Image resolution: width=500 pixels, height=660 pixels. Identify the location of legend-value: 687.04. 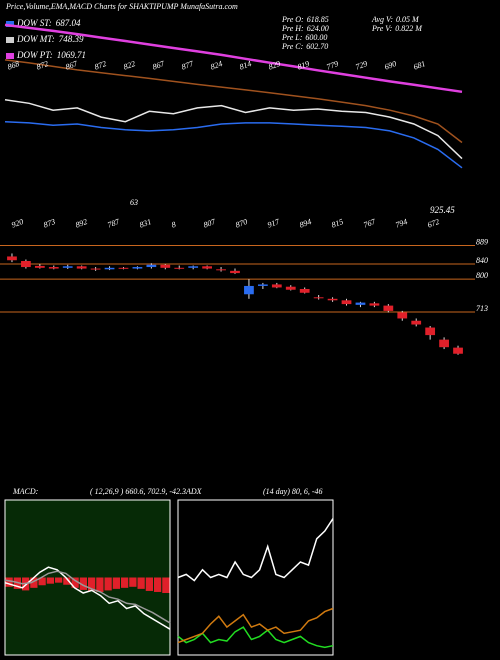
(68, 23).